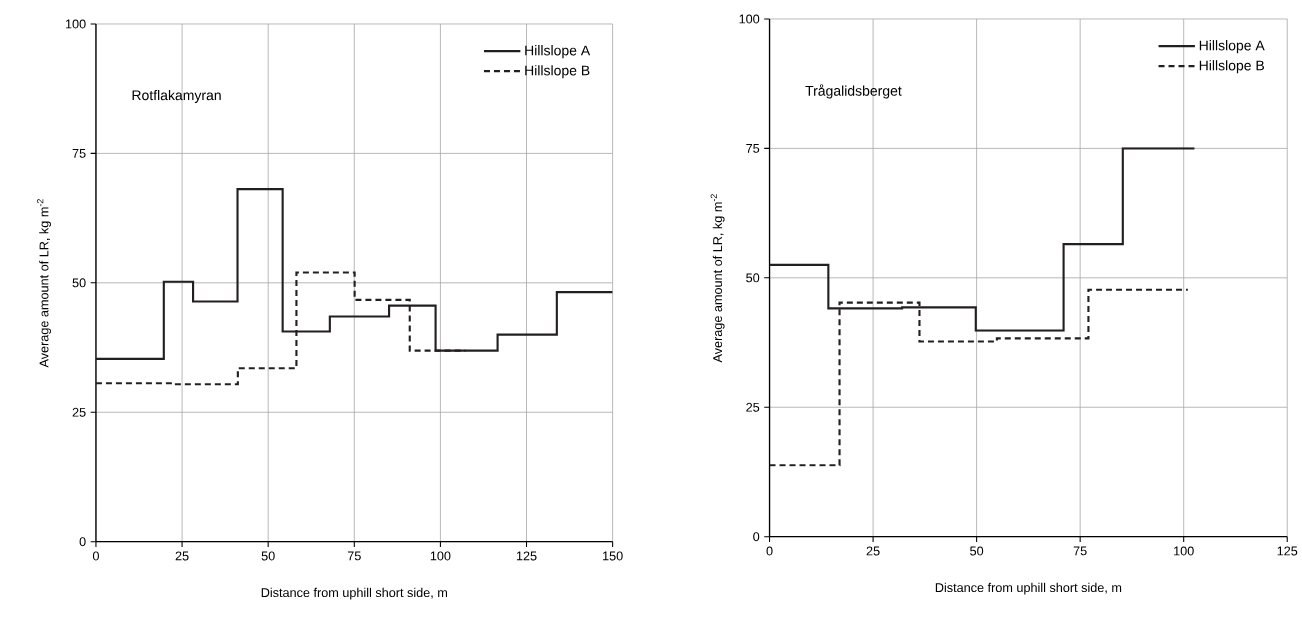 The height and width of the screenshot is (623, 1302). What do you see at coordinates (853, 91) in the screenshot?
I see `annotation: Trågalidsberget` at bounding box center [853, 91].